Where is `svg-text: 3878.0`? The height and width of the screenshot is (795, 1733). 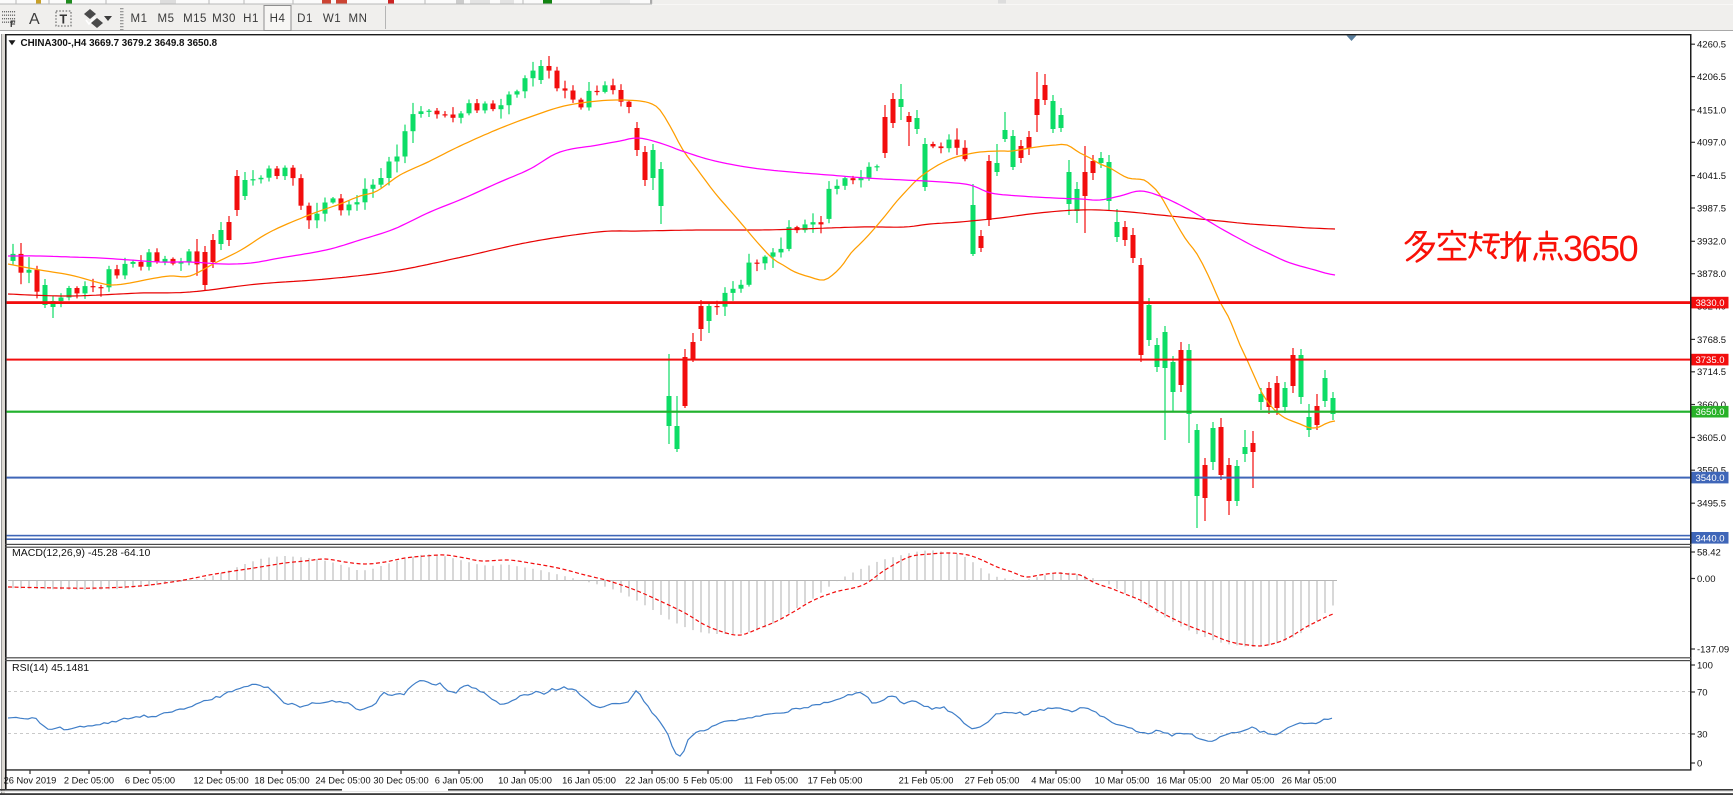 svg-text: 3878.0 is located at coordinates (1711, 274).